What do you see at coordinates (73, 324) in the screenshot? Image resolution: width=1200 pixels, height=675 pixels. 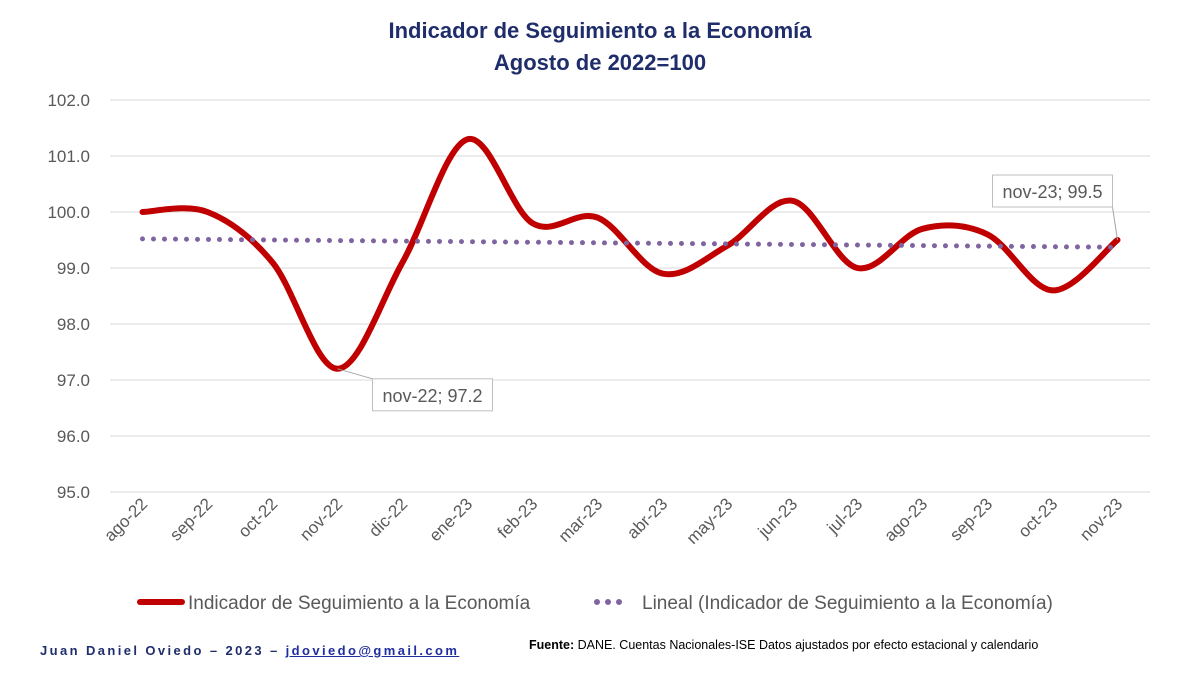 I see `y-tick-label: 98.0` at bounding box center [73, 324].